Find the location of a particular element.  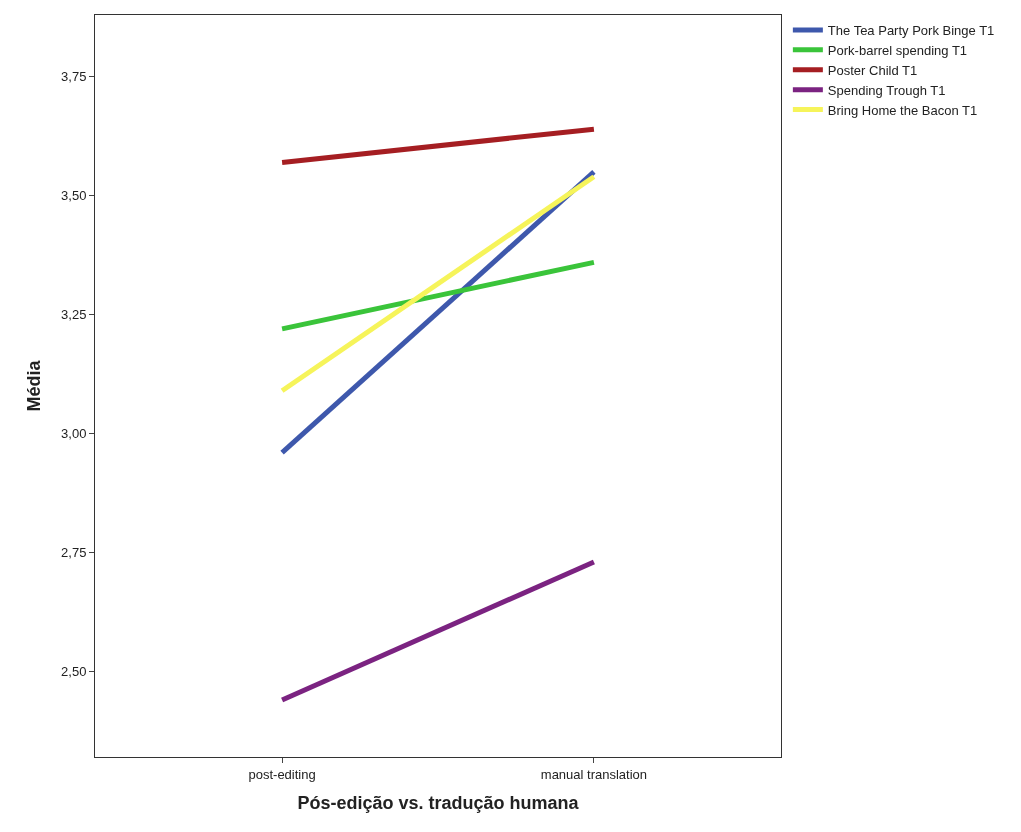

legend-label: Pork-barrel spending T1 is located at coordinates (897, 50).